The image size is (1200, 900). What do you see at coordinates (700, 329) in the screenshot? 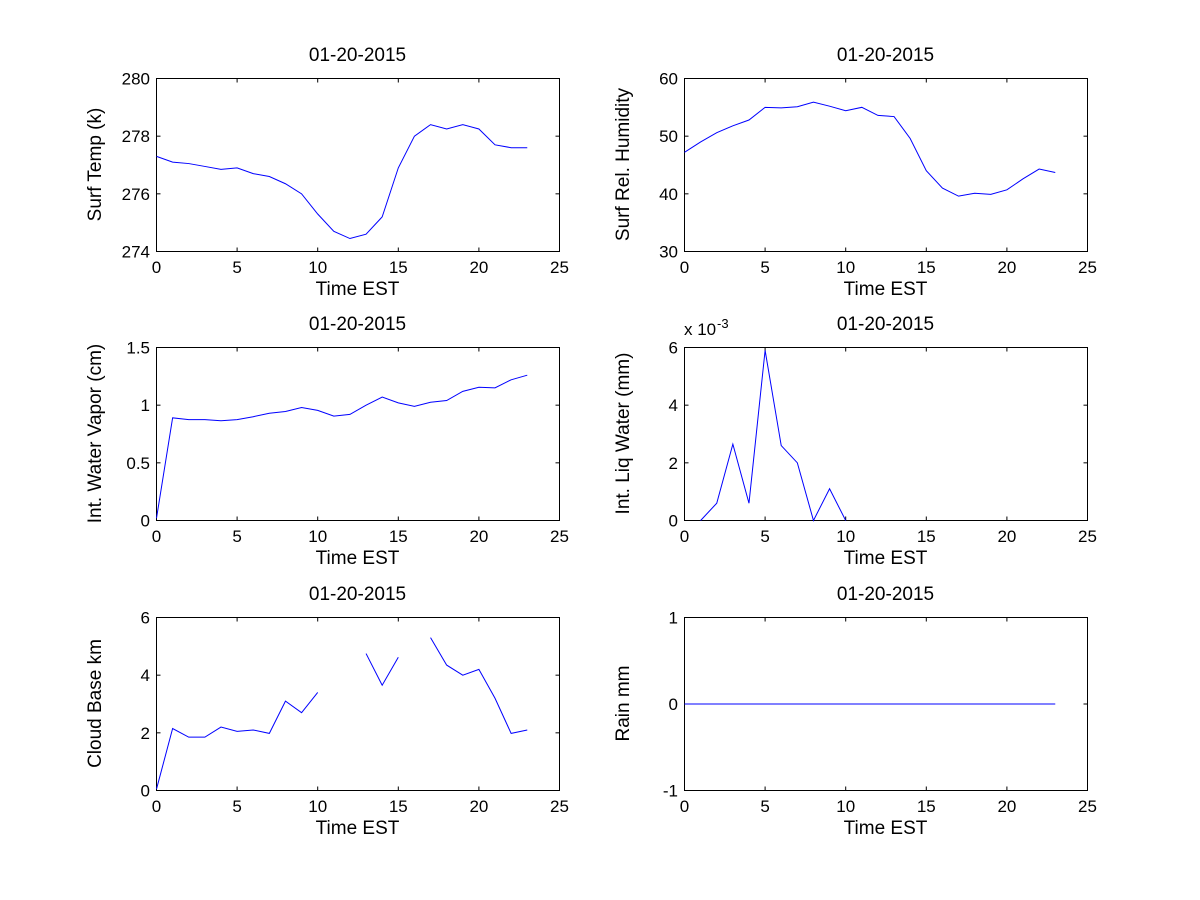
I see `y-axis-exponent: x 10` at bounding box center [700, 329].